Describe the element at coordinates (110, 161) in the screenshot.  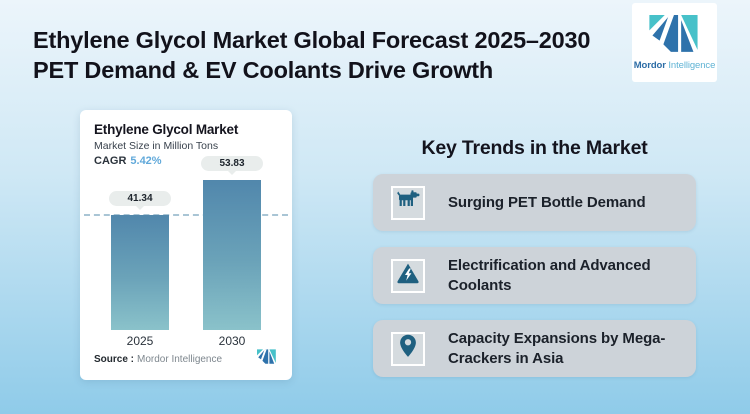
I see `cagr-label: CAGR` at that location.